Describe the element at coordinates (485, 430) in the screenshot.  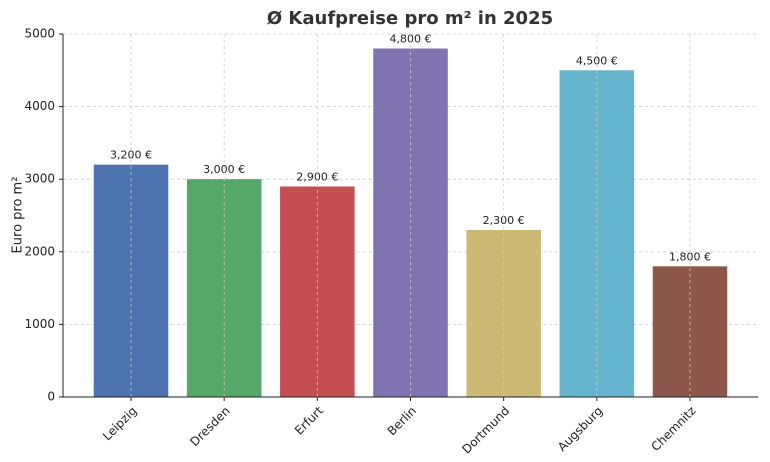
I see `x-tick-label: Dortmund` at that location.